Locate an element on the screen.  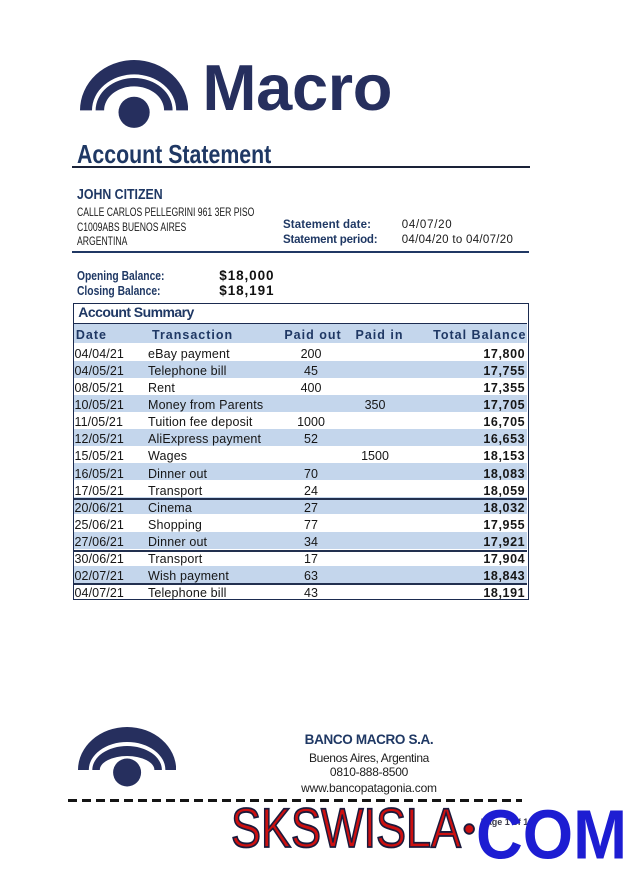
svg-text: COM is located at coordinates (550, 833).